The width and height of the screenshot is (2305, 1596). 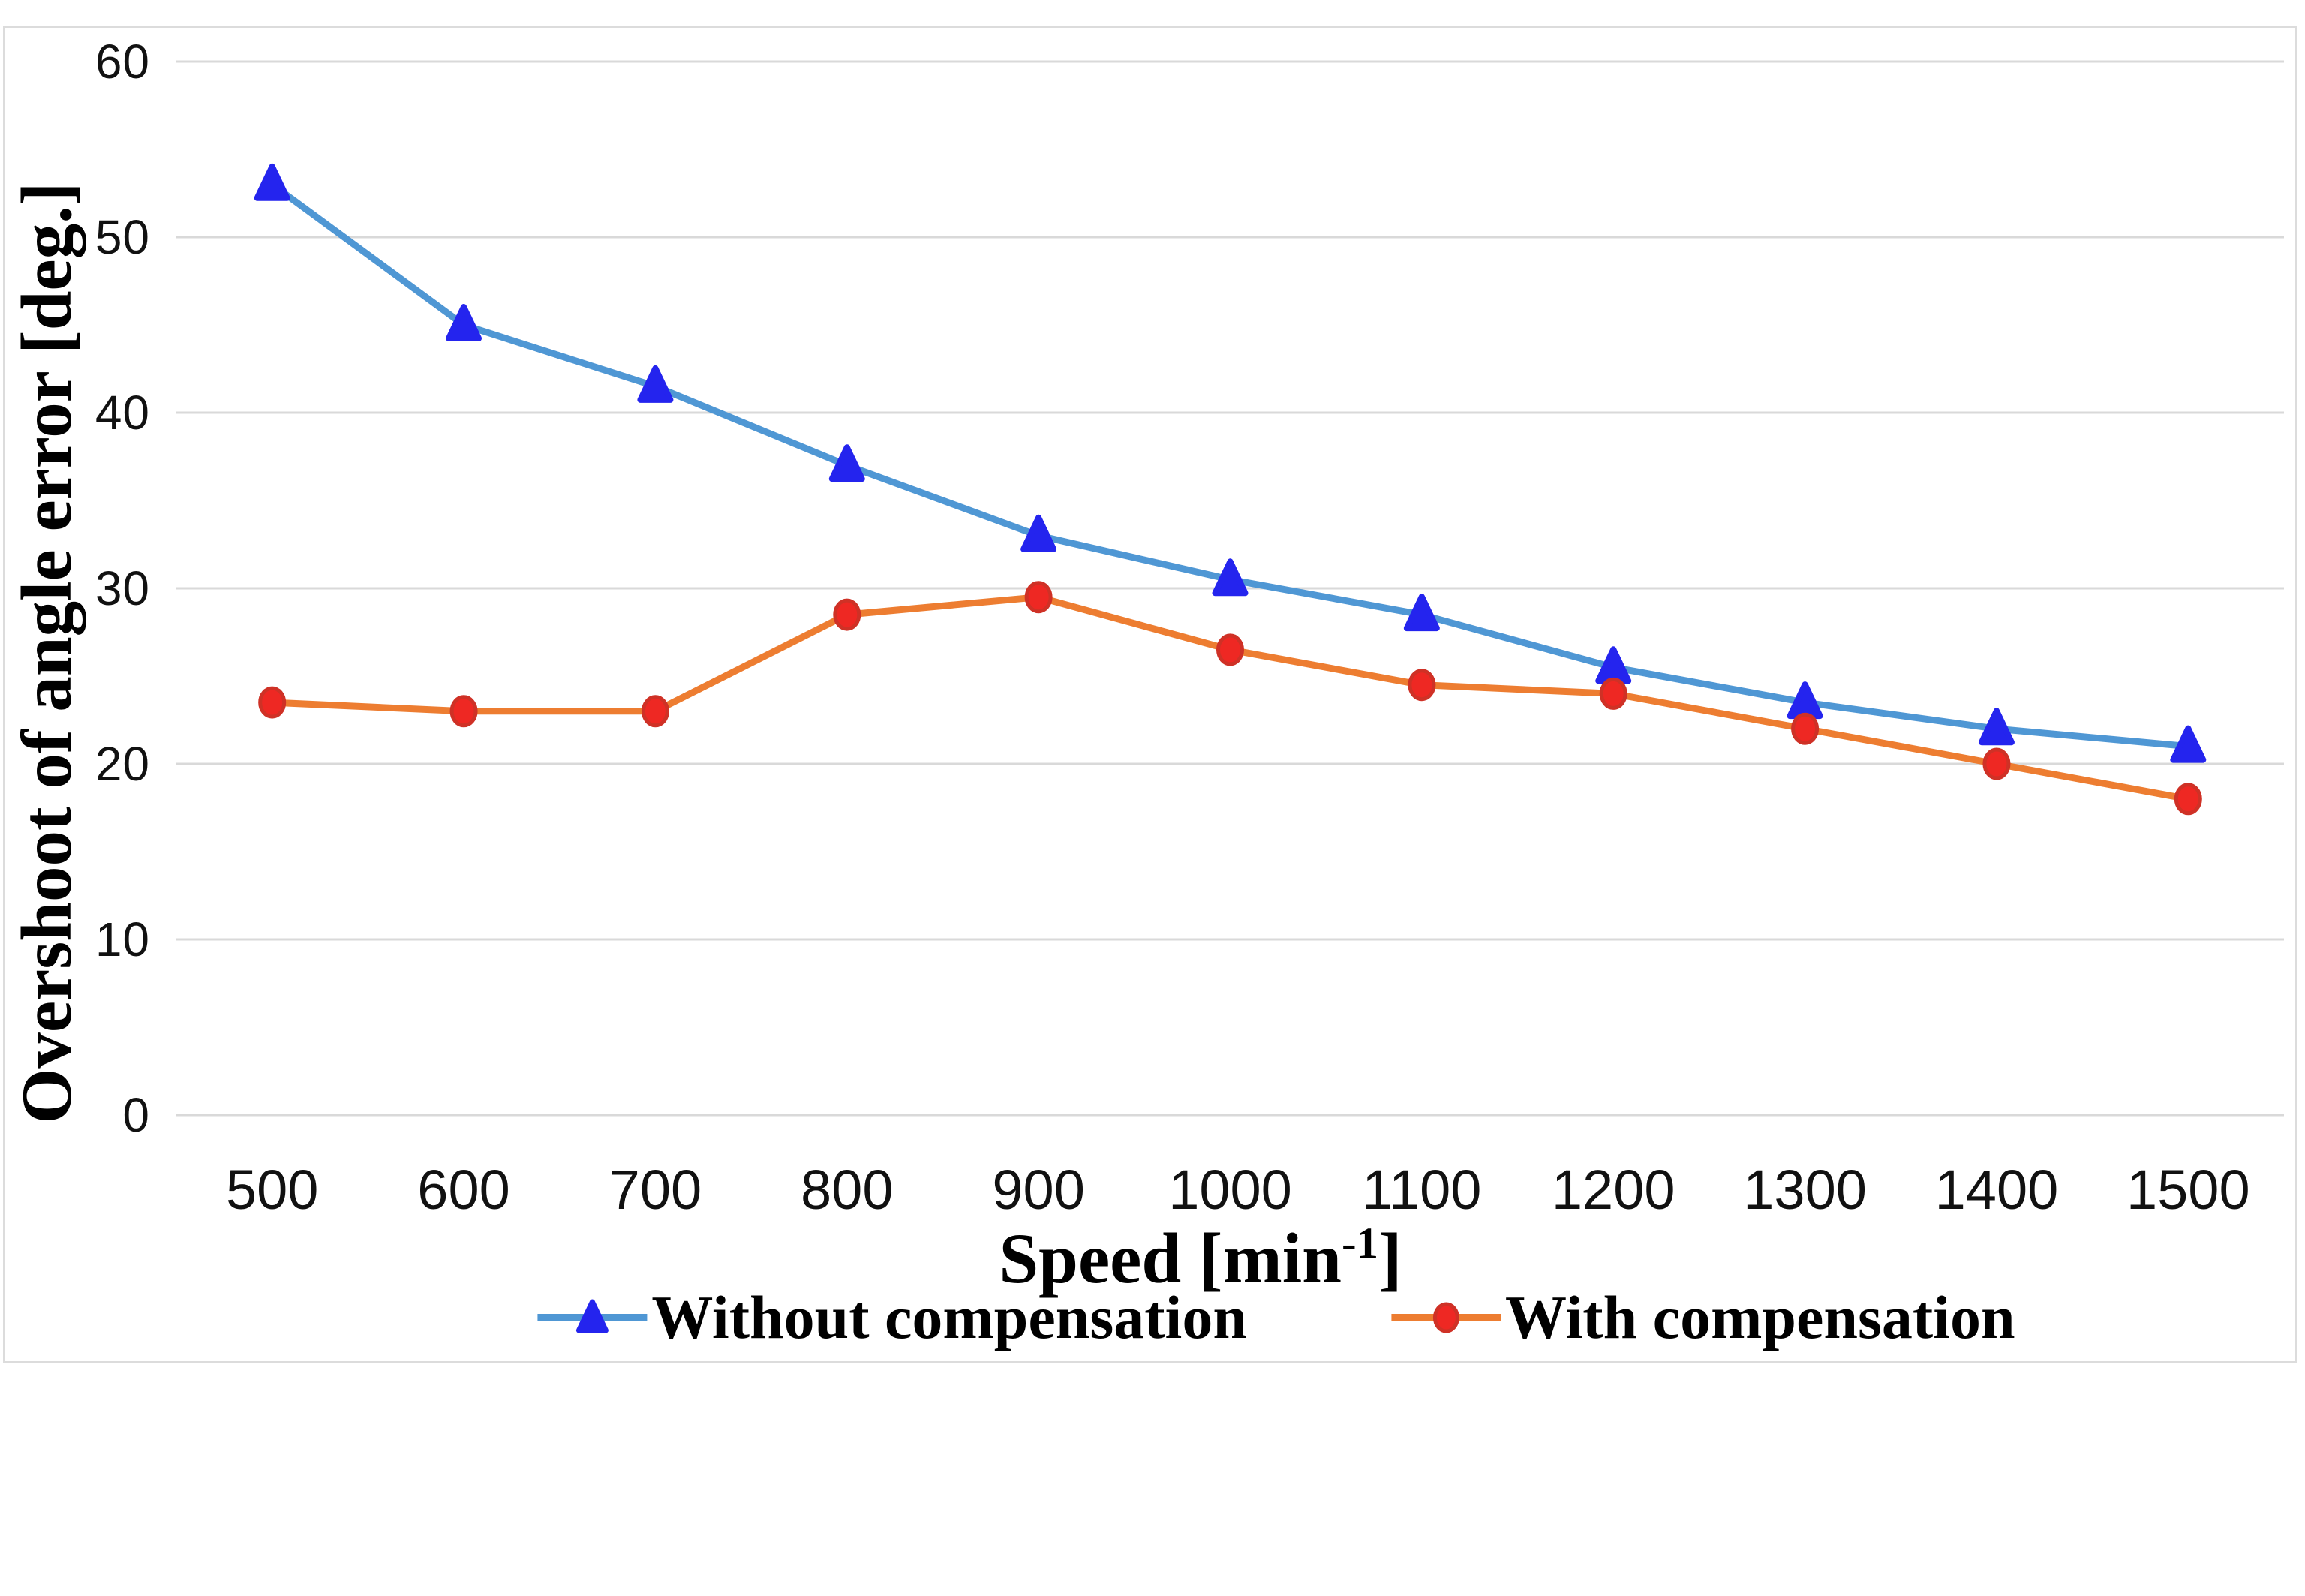 I want to click on legend-label: With compensation, so click(x=1759, y=1317).